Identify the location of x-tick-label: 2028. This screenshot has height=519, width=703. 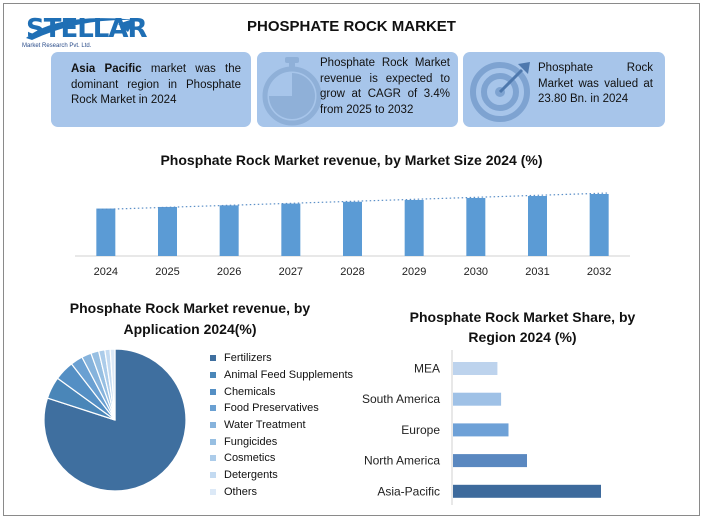
(352, 272).